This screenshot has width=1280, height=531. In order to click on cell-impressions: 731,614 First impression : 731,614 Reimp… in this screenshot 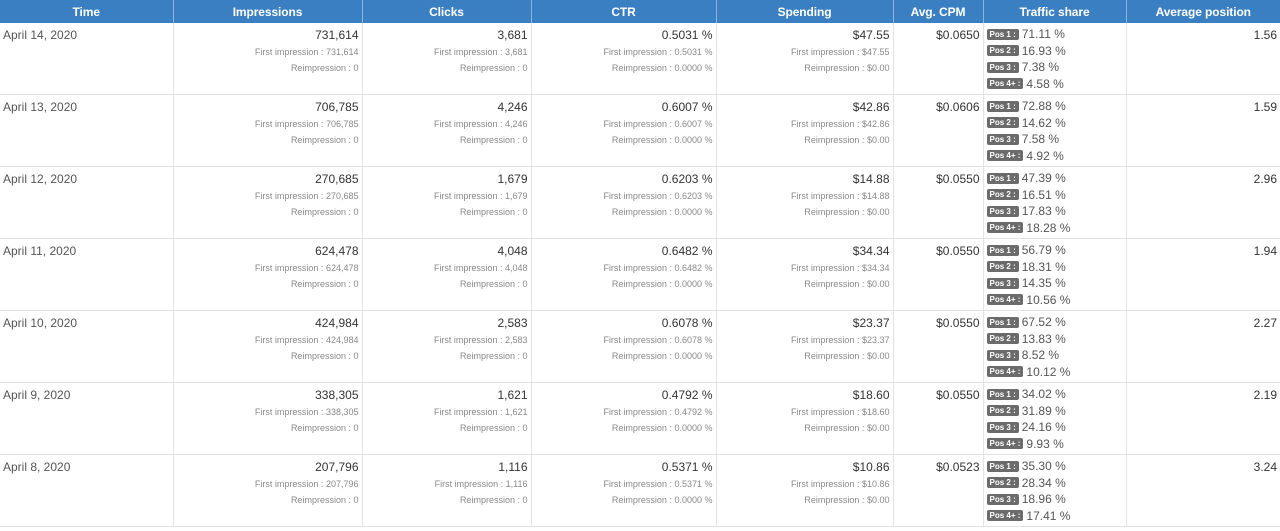, I will do `click(268, 59)`.